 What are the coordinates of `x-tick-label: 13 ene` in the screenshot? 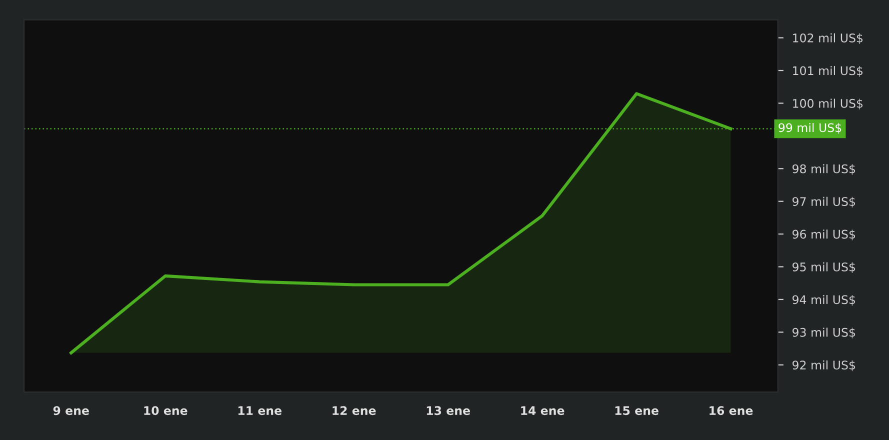 It's located at (448, 411).